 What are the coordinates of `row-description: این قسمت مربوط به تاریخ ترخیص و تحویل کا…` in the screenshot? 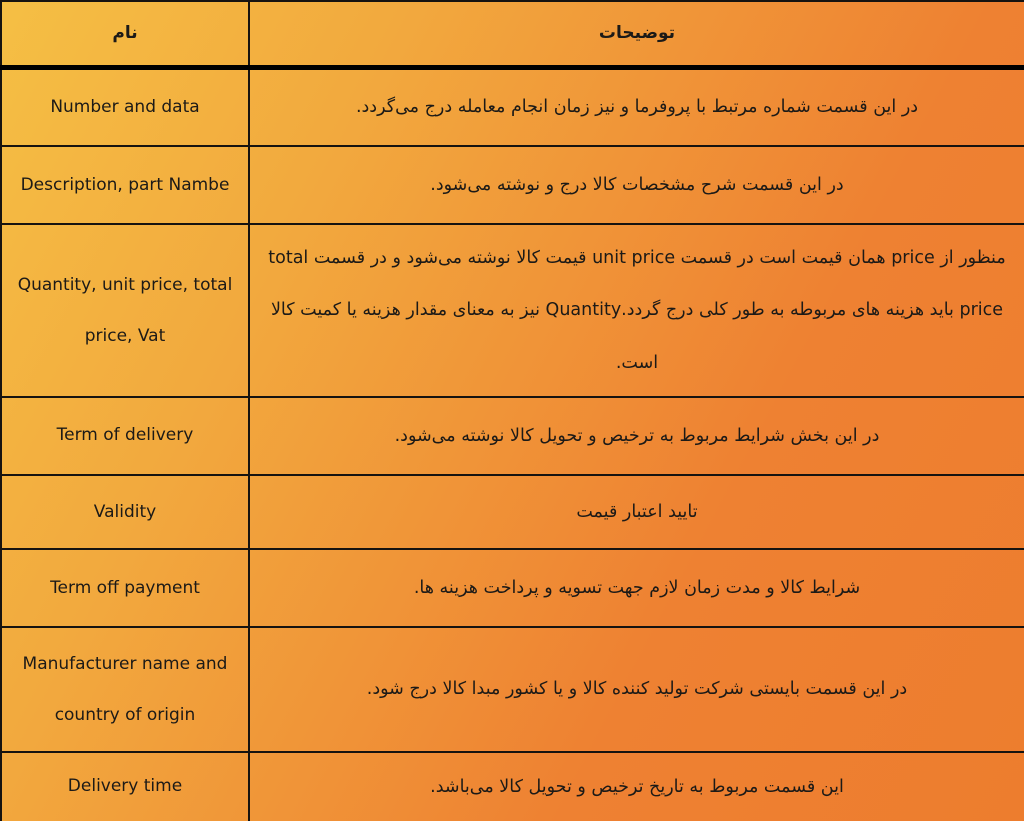 It's located at (636, 785).